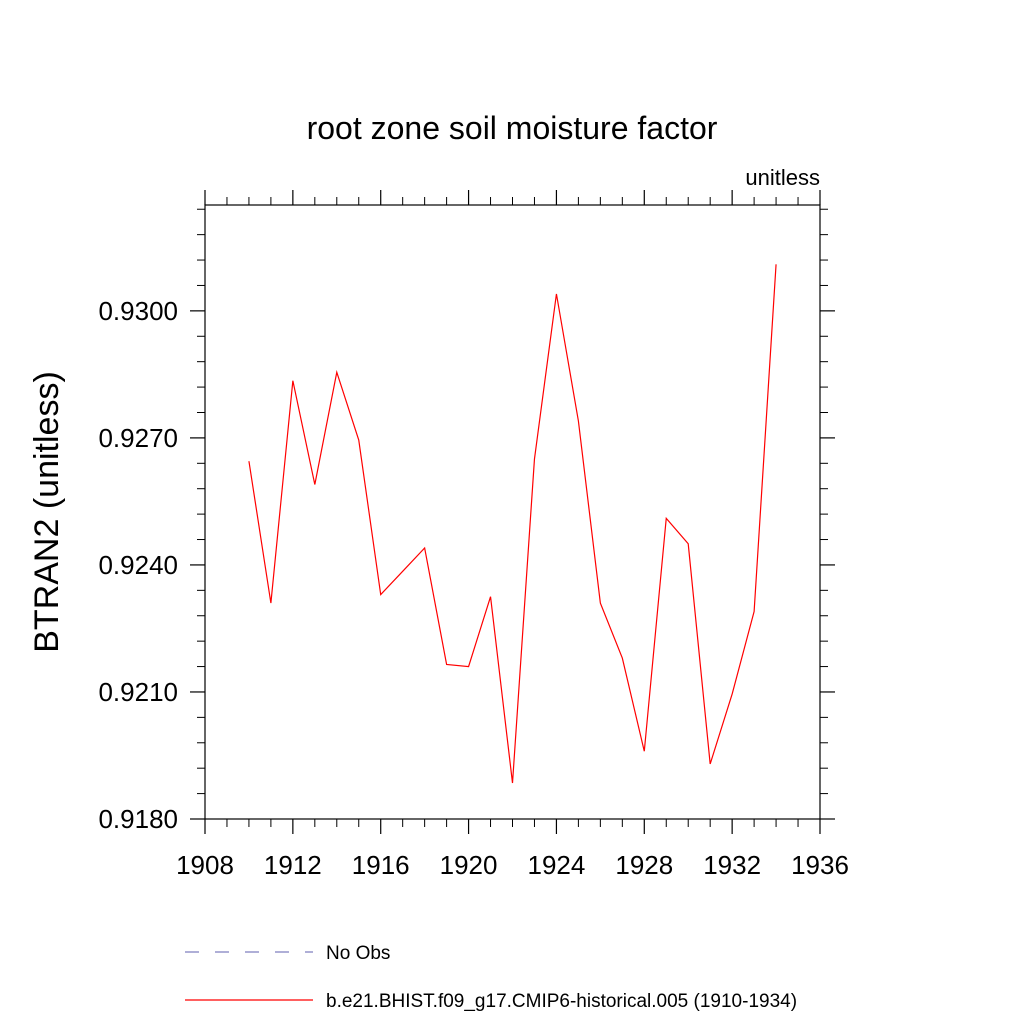  Describe the element at coordinates (138, 438) in the screenshot. I see `y-tick-label: 0.9270` at that location.